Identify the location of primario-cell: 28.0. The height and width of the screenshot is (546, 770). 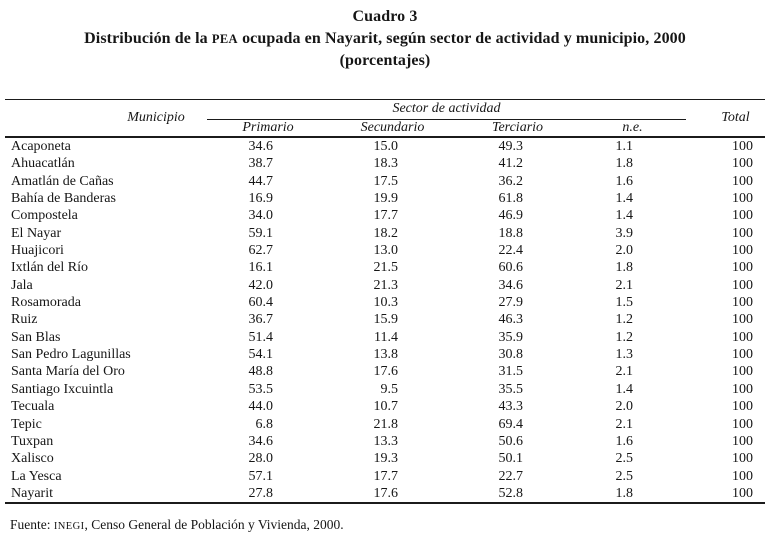
(261, 459).